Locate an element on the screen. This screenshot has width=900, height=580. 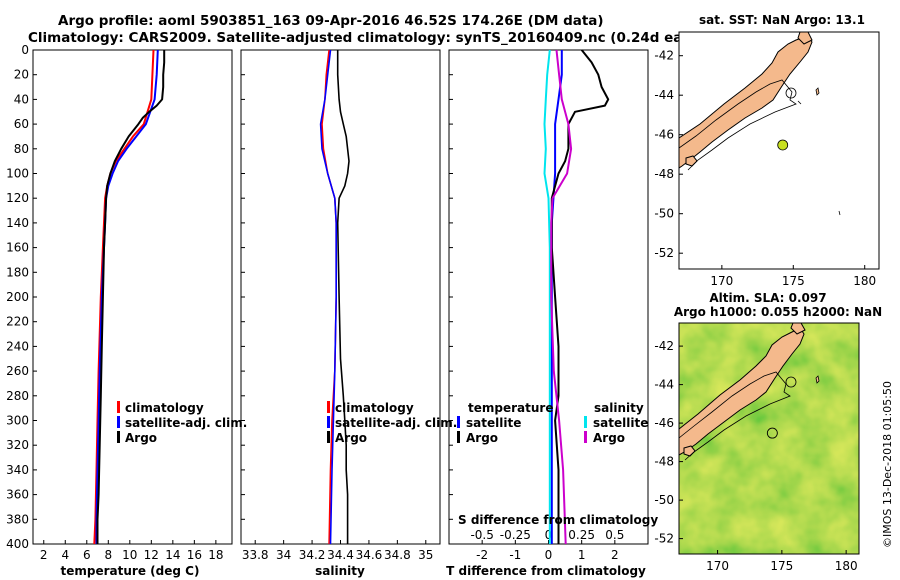
temperature-xlabel: temperature (deg C) is located at coordinates (130, 571).